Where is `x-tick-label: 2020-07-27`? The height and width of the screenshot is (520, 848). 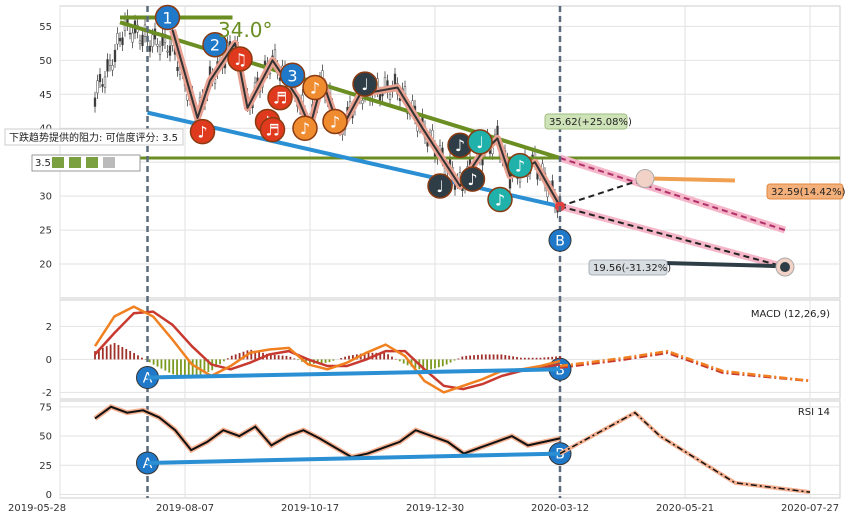 x-tick-label: 2020-07-27 is located at coordinates (810, 508).